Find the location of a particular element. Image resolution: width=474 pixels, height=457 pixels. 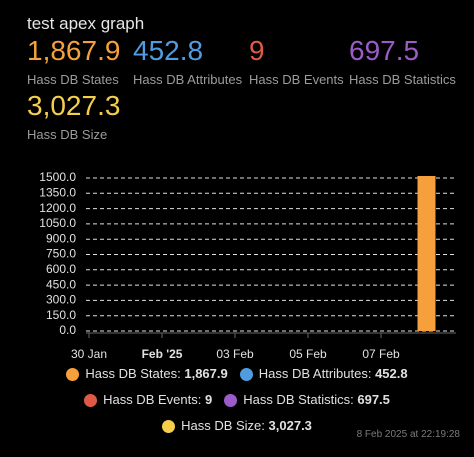

legend-item: Hass DB Events9 is located at coordinates (148, 400).